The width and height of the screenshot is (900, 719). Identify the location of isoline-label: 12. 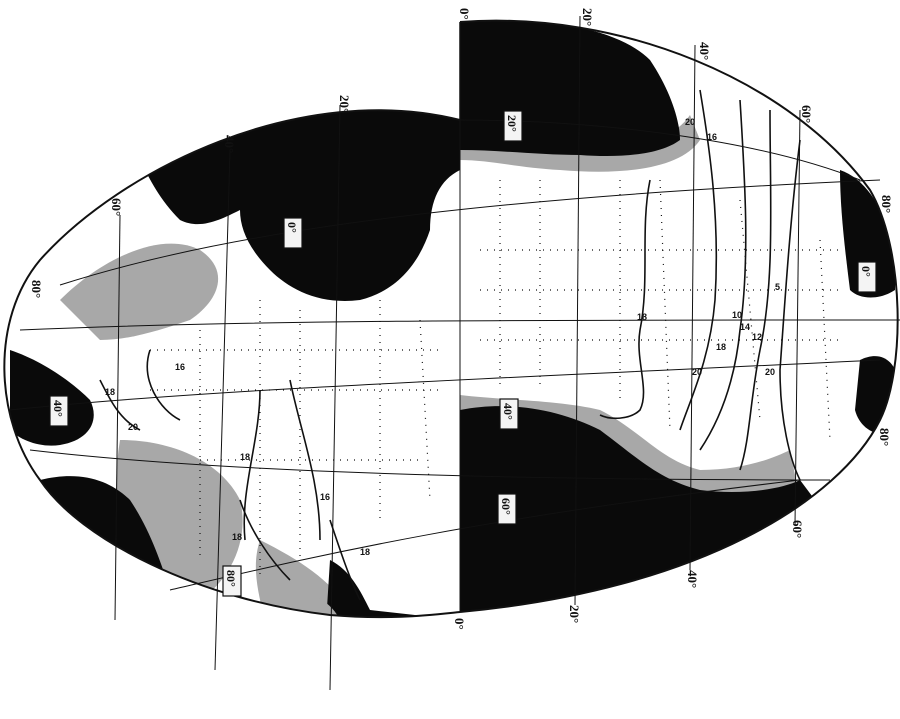
(757, 337).